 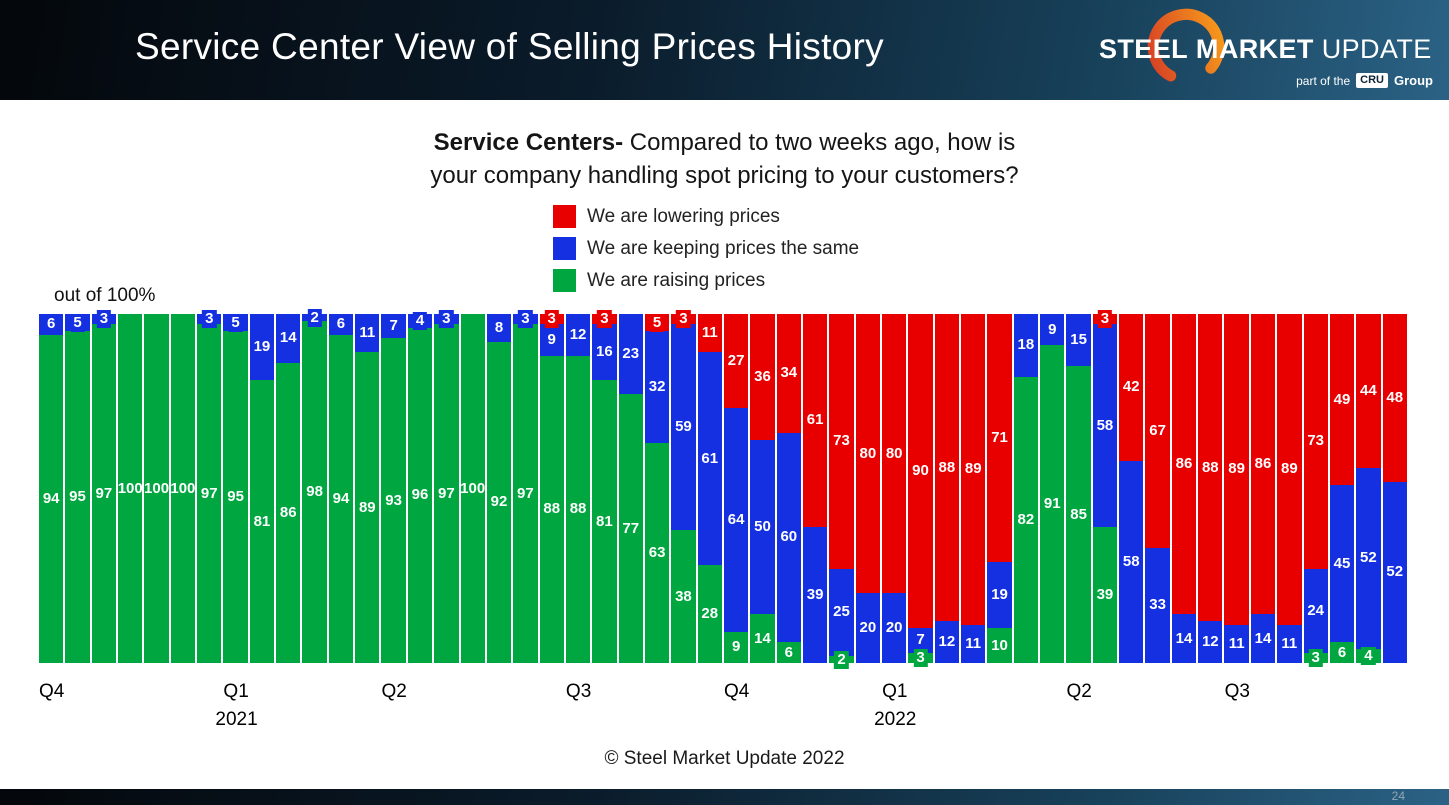 I want to click on chart-title-rest: Compared to two weeks ago, how is, so click(x=819, y=142).